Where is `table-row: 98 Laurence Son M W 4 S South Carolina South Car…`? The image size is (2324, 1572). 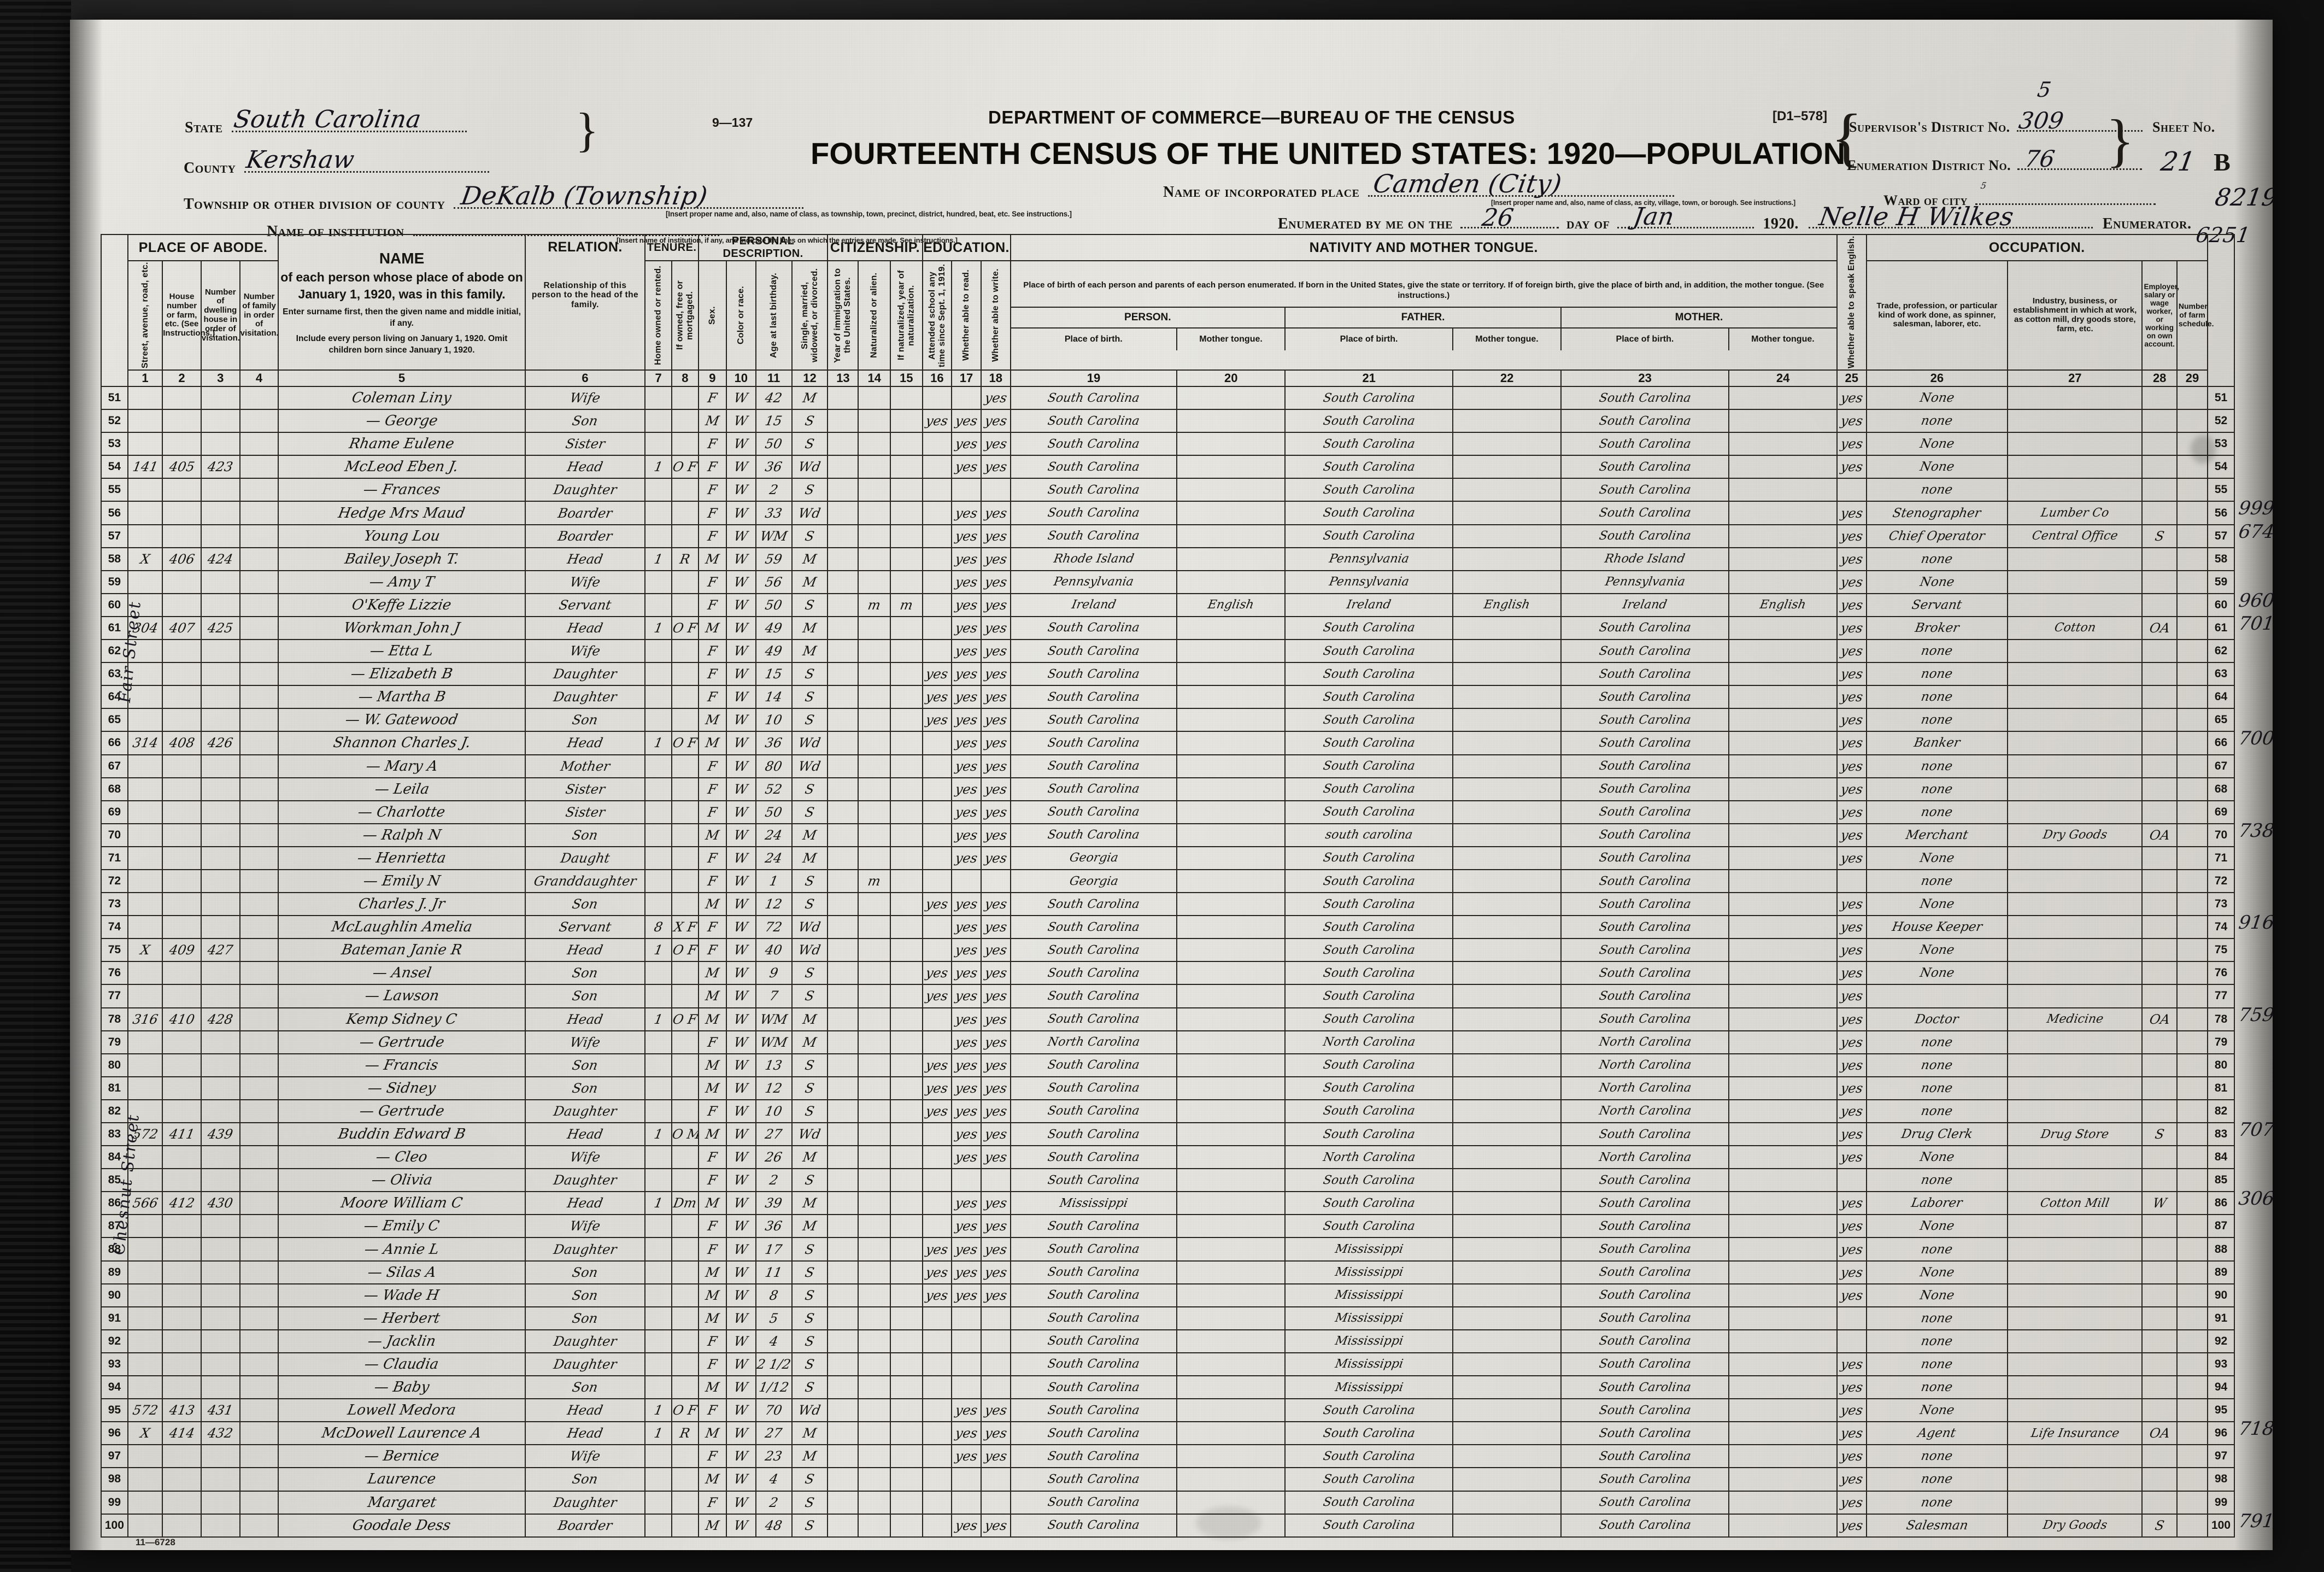
table-row: 98 Laurence Son M W 4 S South Carolina South Car… is located at coordinates (1168, 1480).